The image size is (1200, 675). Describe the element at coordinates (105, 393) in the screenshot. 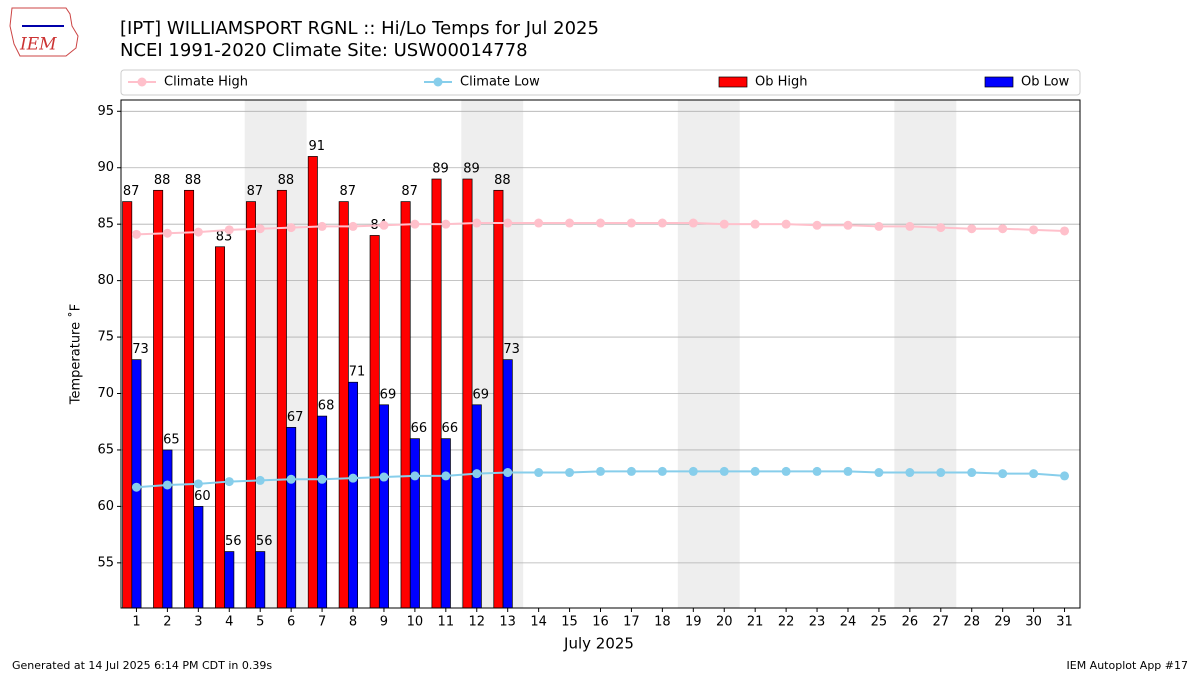

I see `y-tick-label: 70` at that location.